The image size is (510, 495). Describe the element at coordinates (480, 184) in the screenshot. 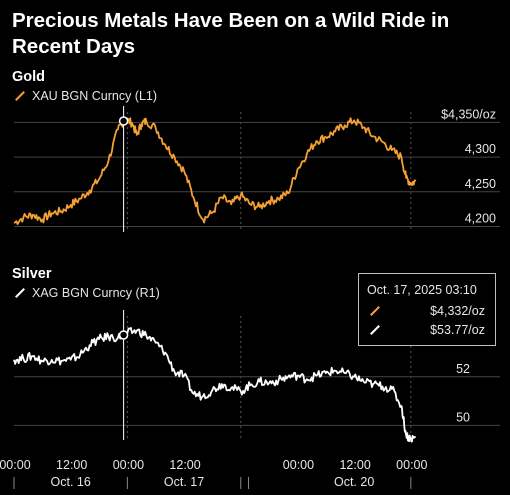

I see `y-tick-label-0-2: 4,250` at that location.